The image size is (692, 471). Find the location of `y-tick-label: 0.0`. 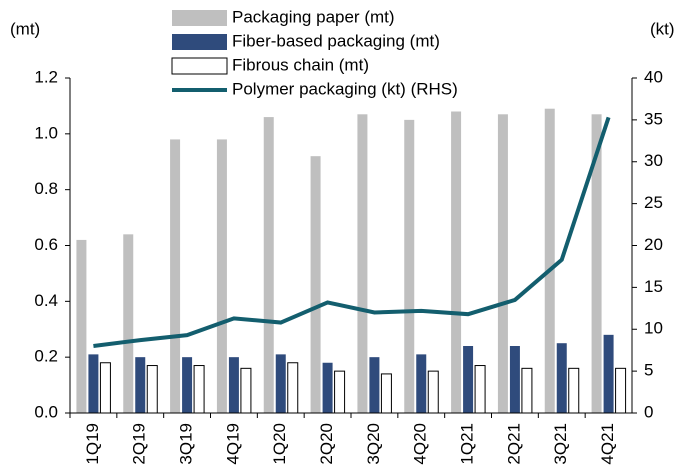

y-tick-label: 0.0 is located at coordinates (46, 411).